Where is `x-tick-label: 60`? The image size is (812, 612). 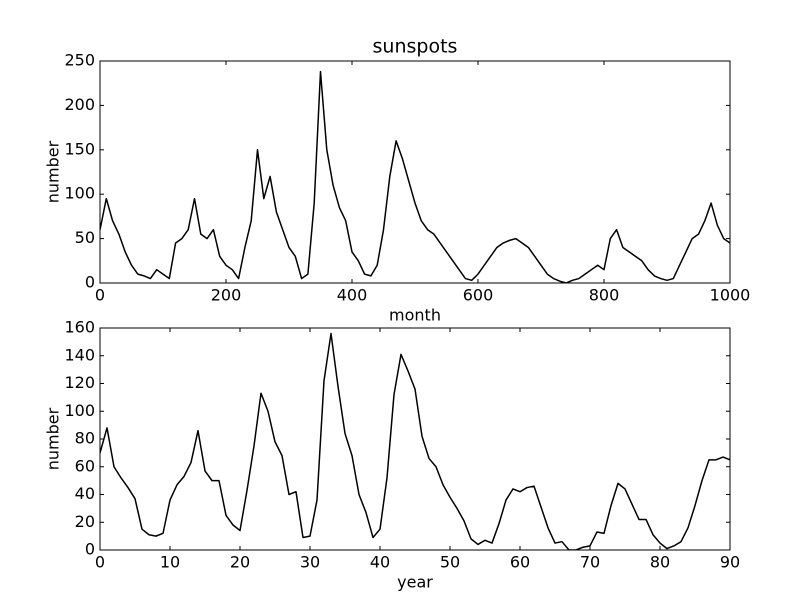 x-tick-label: 60 is located at coordinates (520, 562).